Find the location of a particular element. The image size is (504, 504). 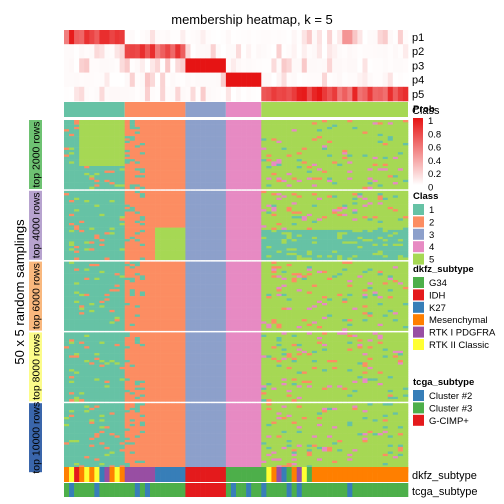

y-axis-label: 50 x 5 random samplings is located at coordinates (19, 292).